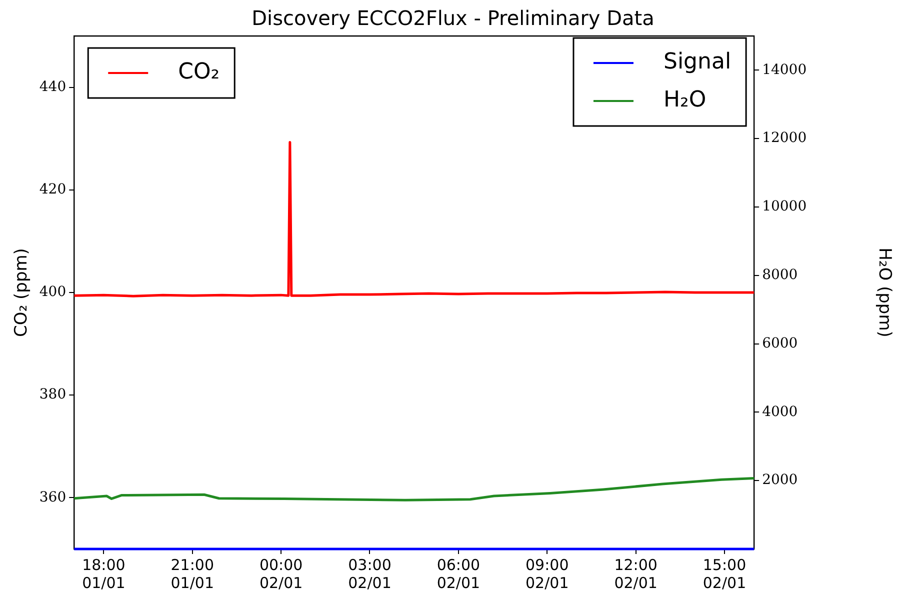 Image resolution: width=916 pixels, height=605 pixels. What do you see at coordinates (52, 190) in the screenshot?
I see `y-tick-label: 420` at bounding box center [52, 190].